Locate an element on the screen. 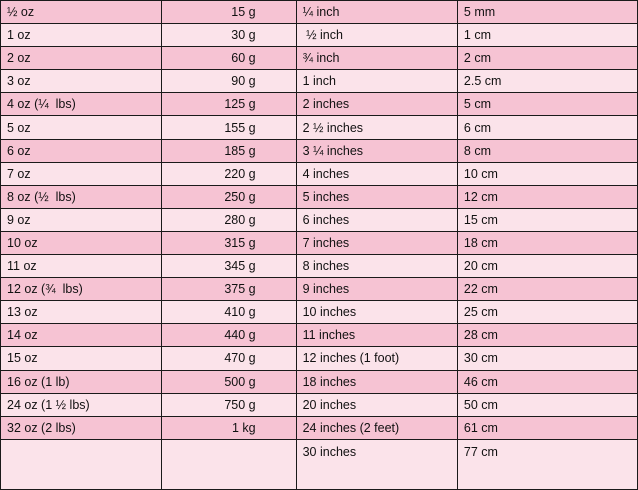 This screenshot has height=490, width=638. inches-cell: 8 inches is located at coordinates (376, 266).